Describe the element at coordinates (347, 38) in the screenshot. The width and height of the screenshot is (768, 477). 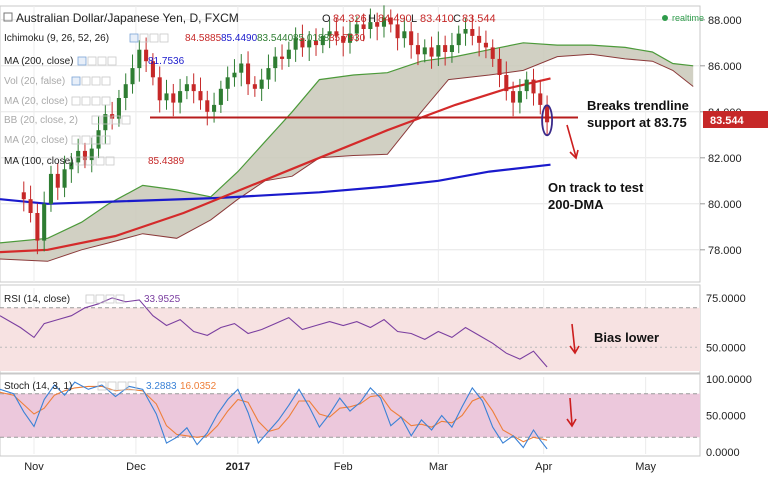
I see `ichimoku-value-5: 85.7930` at that location.